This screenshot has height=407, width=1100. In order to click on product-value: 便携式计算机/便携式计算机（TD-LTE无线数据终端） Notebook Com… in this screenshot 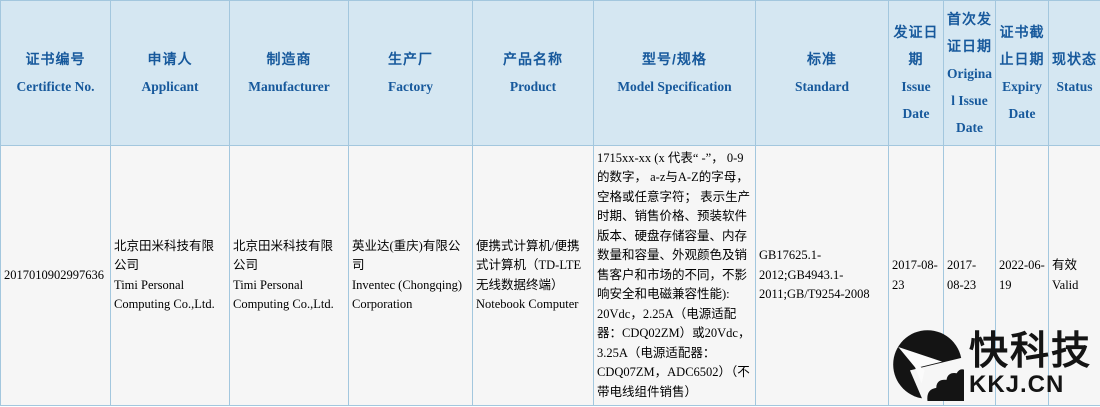, I will do `click(529, 275)`.